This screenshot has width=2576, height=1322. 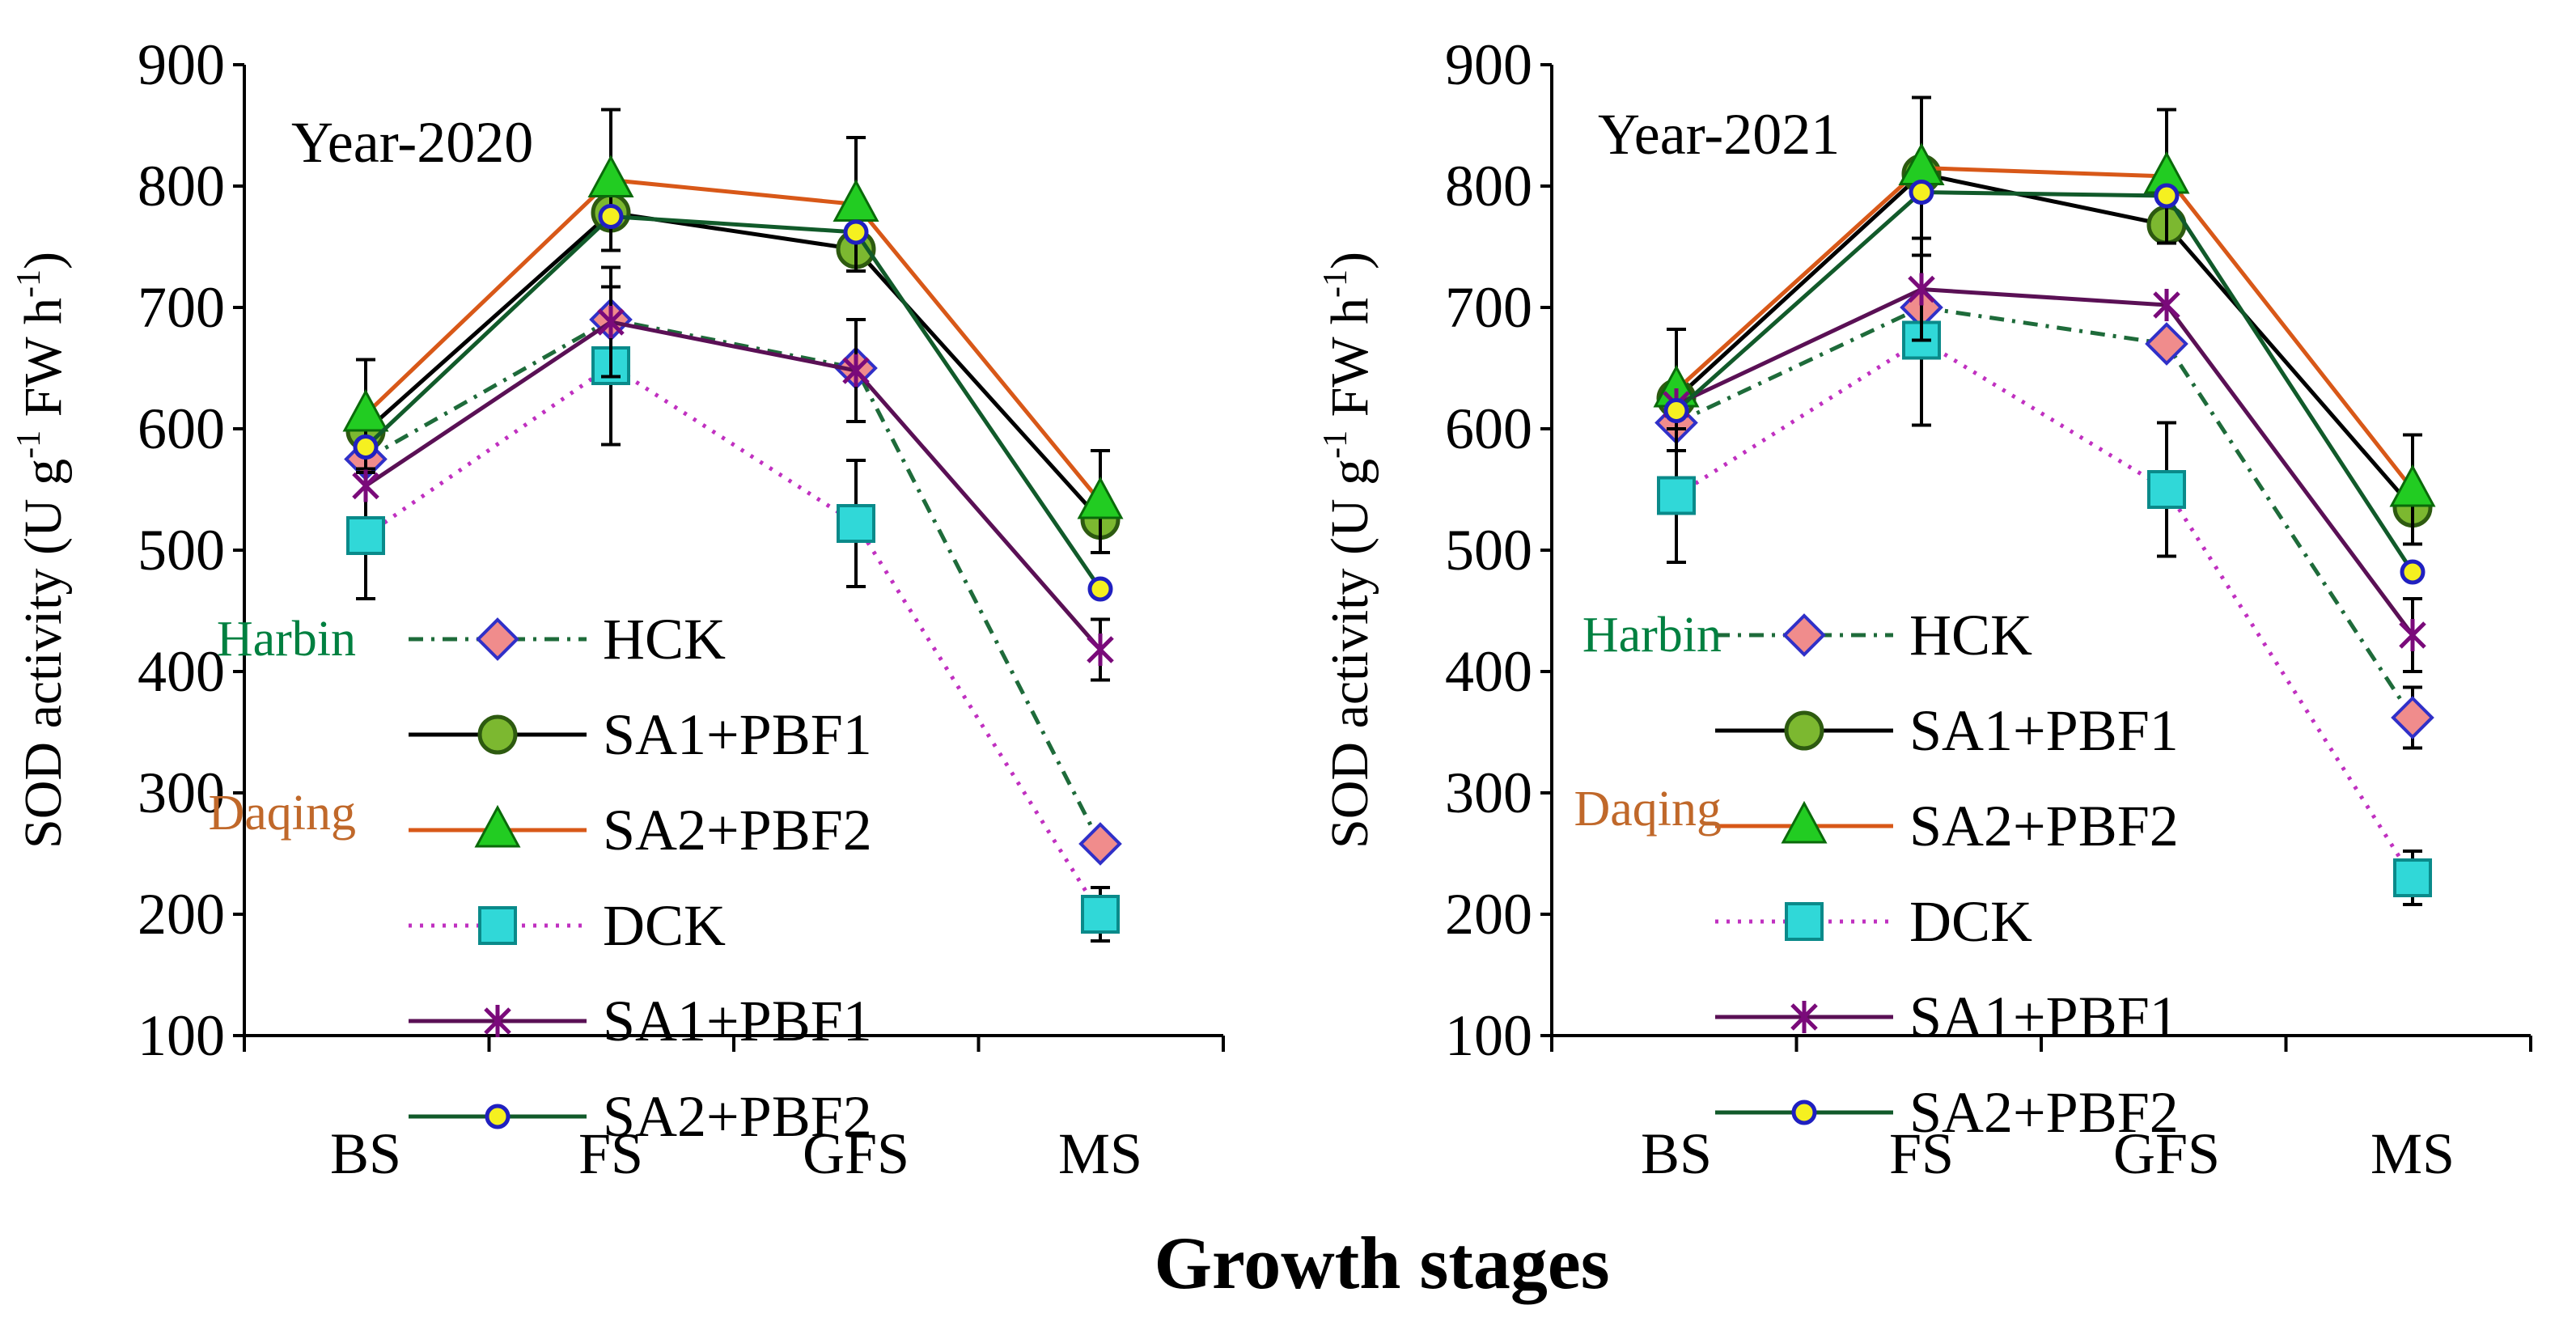 I want to click on x-tick-label: FS, so click(x=610, y=1153).